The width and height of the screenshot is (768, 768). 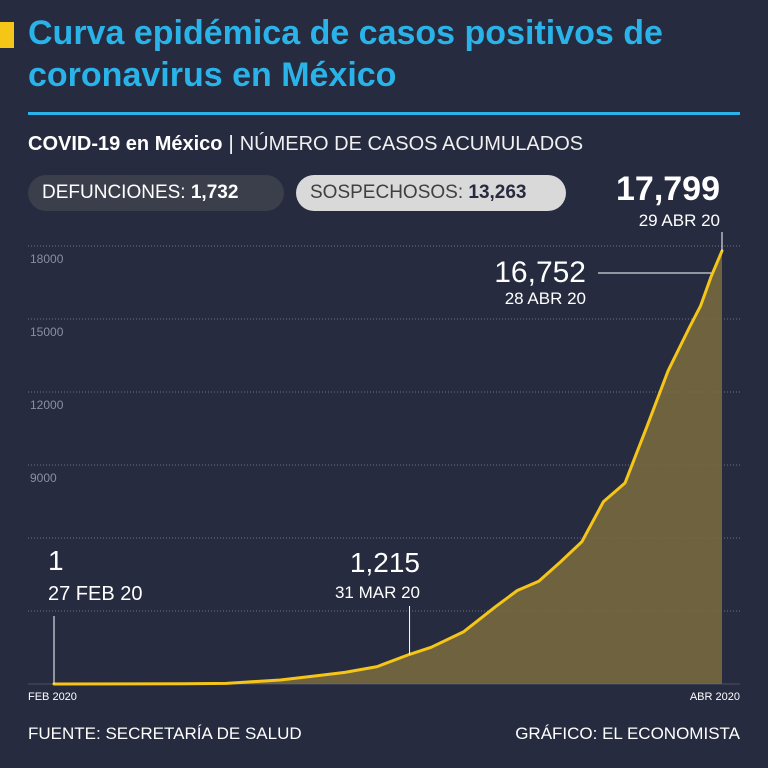 I want to click on title-rule, so click(x=384, y=113).